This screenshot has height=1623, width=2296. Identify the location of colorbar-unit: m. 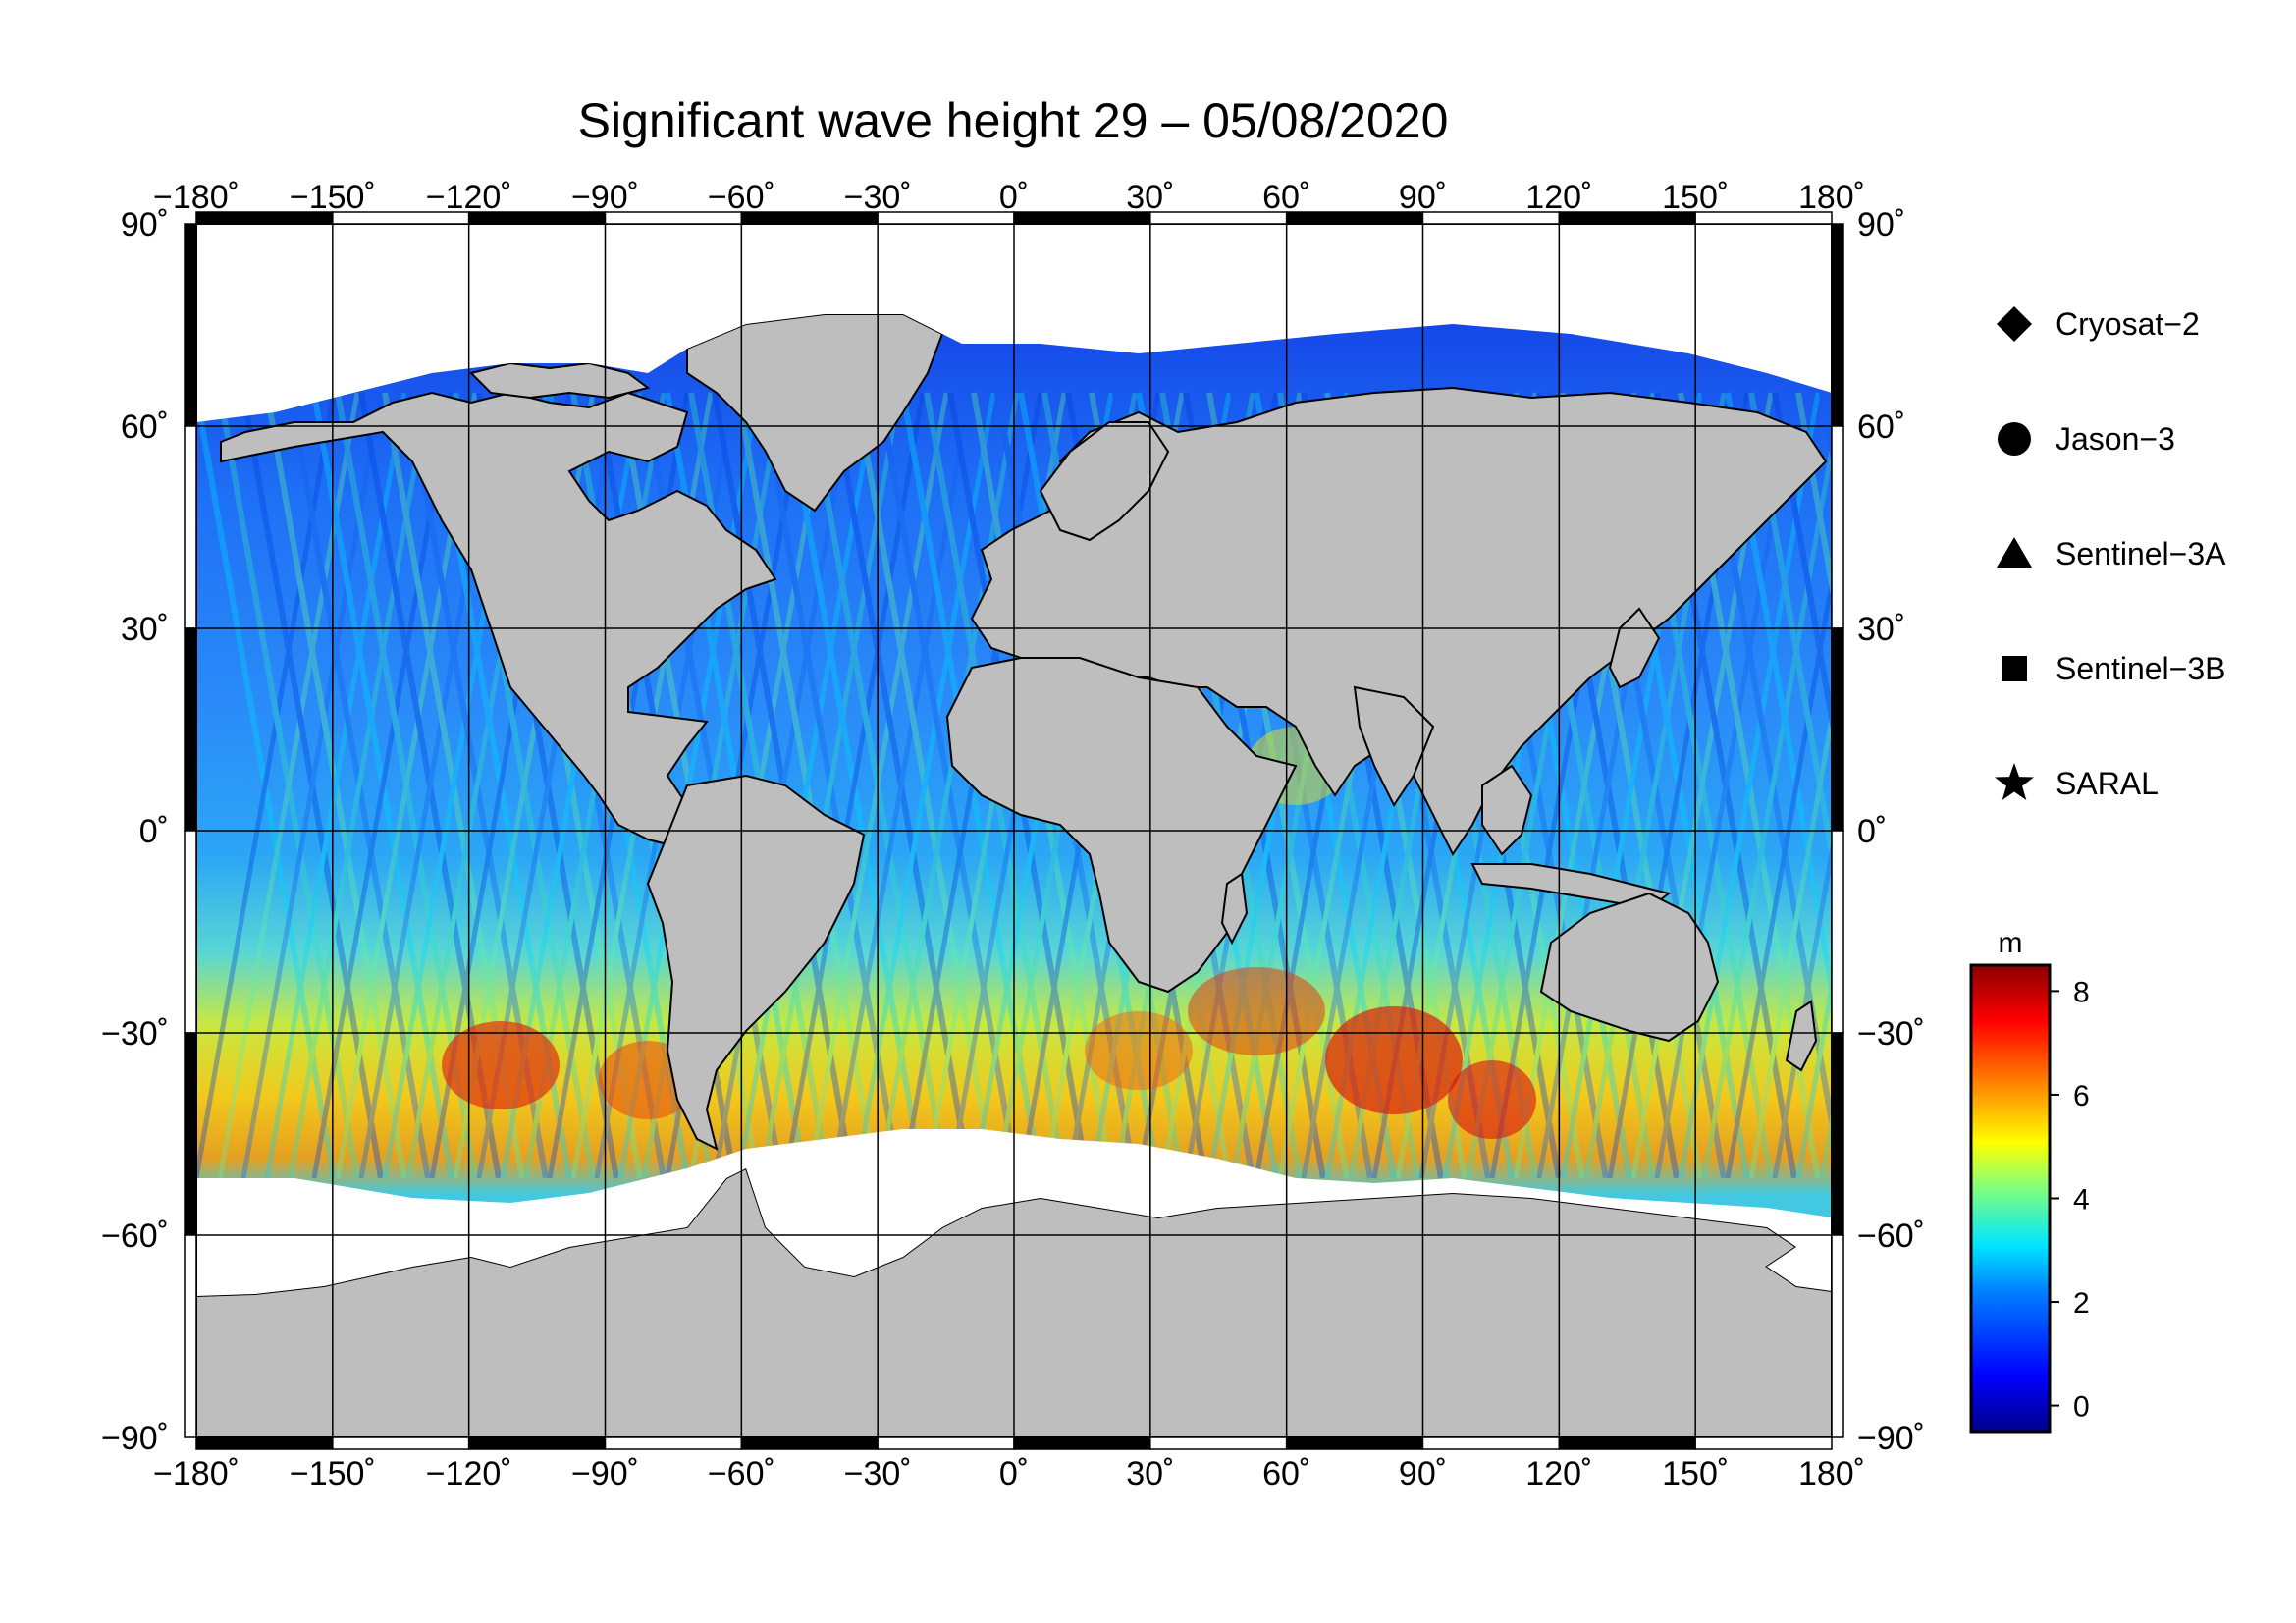
(2011, 943).